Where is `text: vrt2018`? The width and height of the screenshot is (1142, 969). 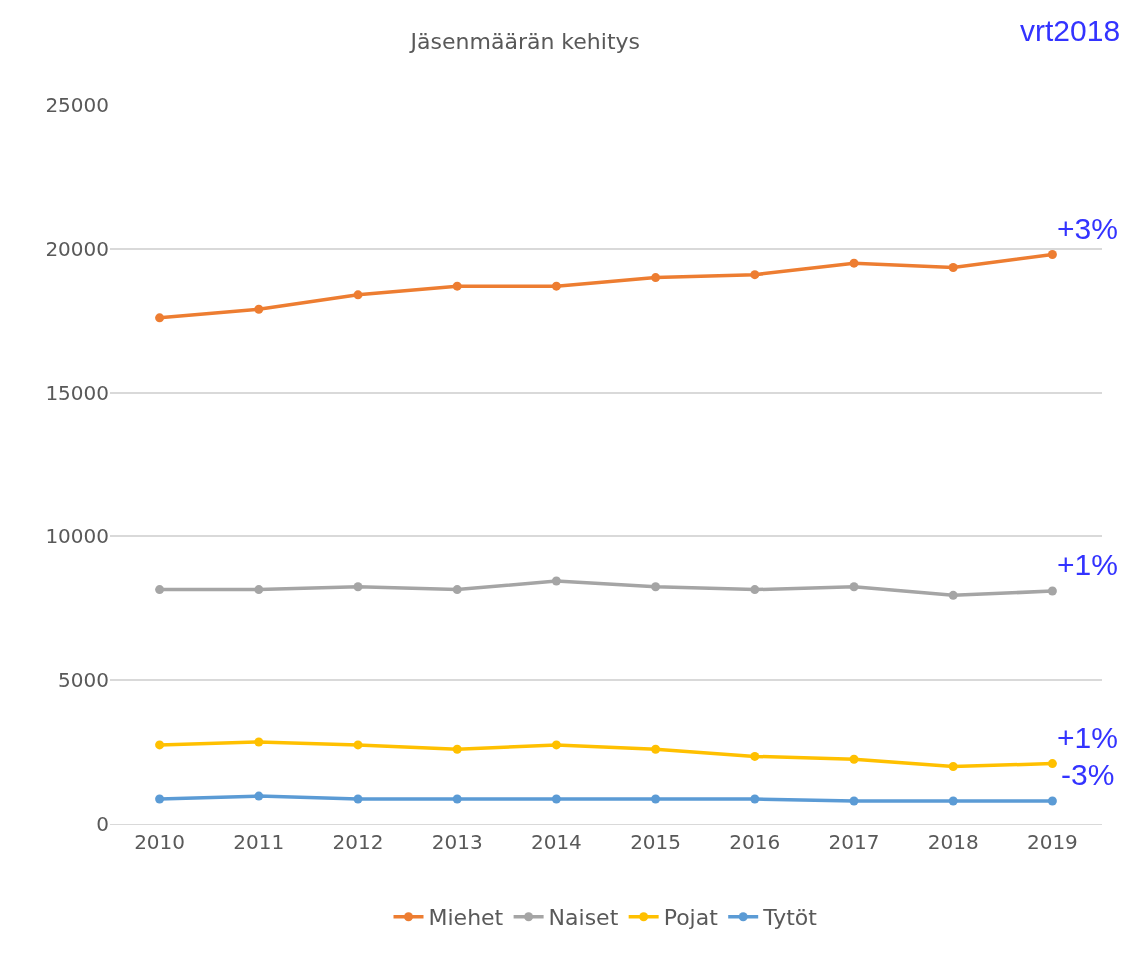 text: vrt2018 is located at coordinates (1070, 30).